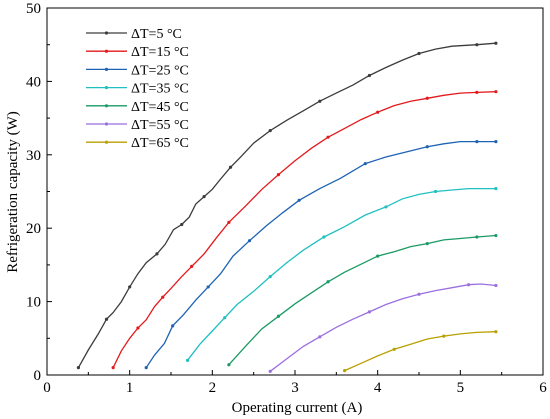 This screenshot has height=419, width=550. I want to click on y-tick-label: 0, so click(38, 376).